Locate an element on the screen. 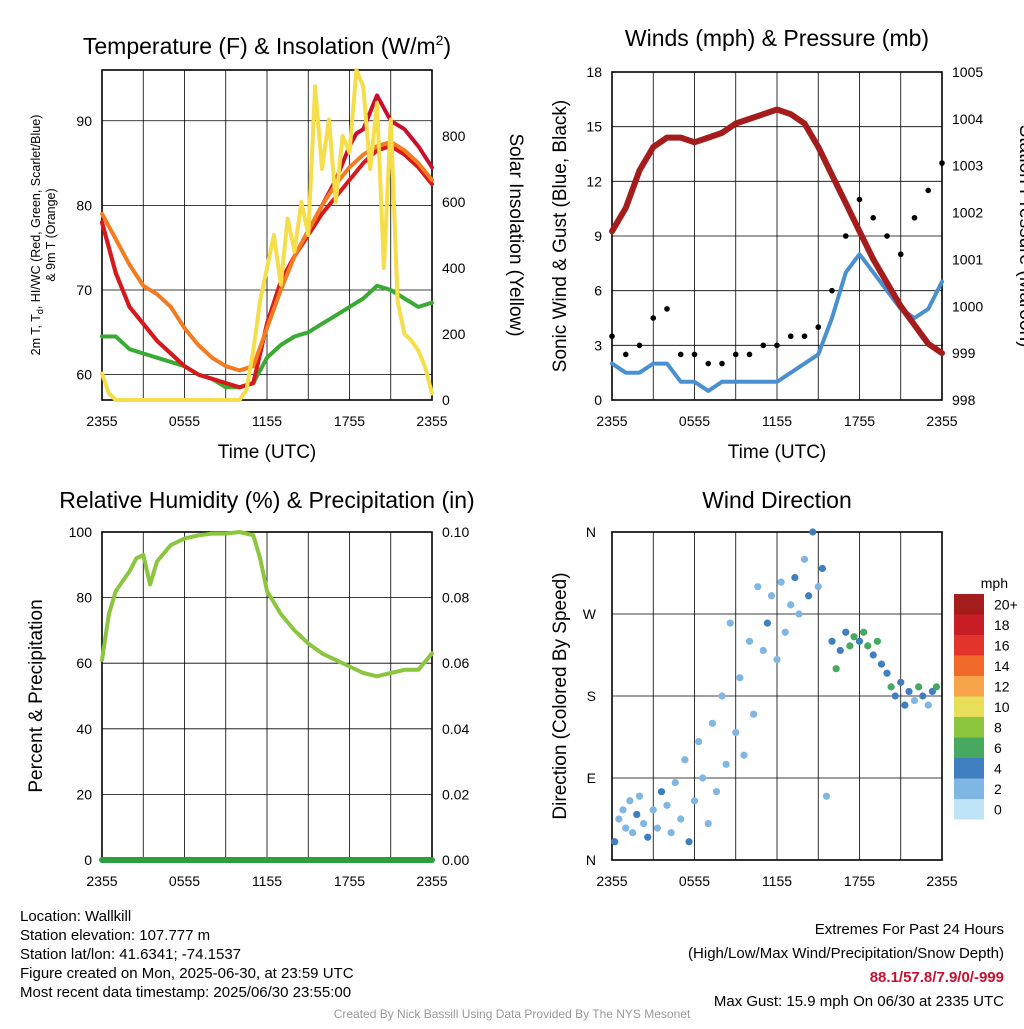  title-close-paren: ) is located at coordinates (447, 46).